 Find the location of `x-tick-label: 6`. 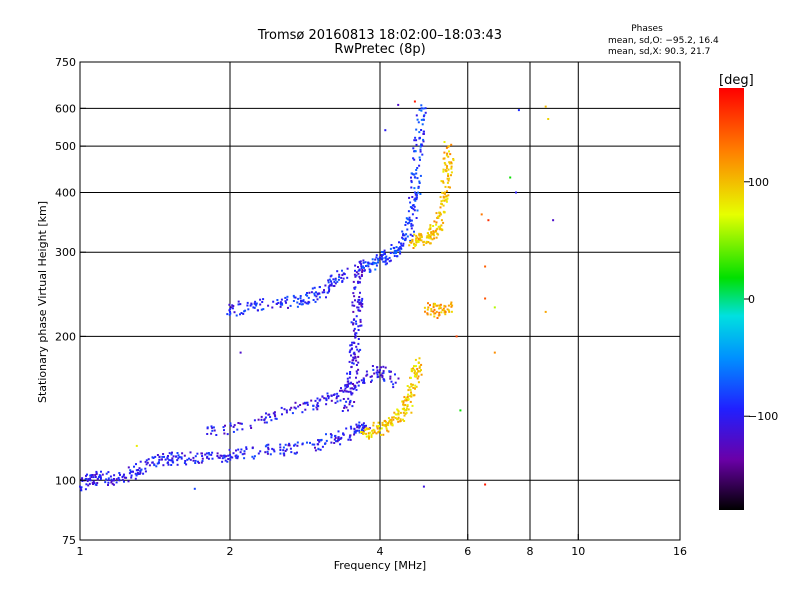

x-tick-label: 6 is located at coordinates (467, 551).